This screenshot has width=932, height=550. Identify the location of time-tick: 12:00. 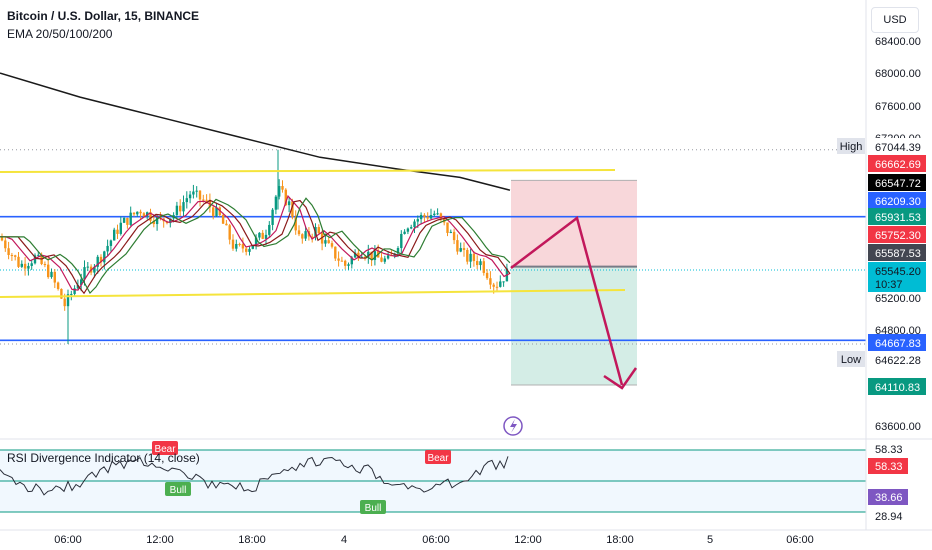
(160, 540).